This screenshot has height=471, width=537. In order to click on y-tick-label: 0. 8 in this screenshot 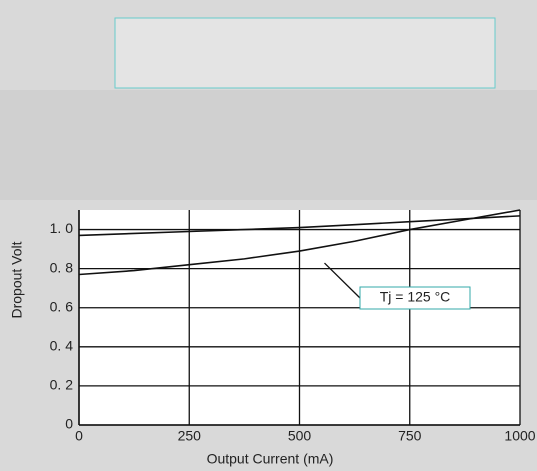, I will do `click(62, 267)`.